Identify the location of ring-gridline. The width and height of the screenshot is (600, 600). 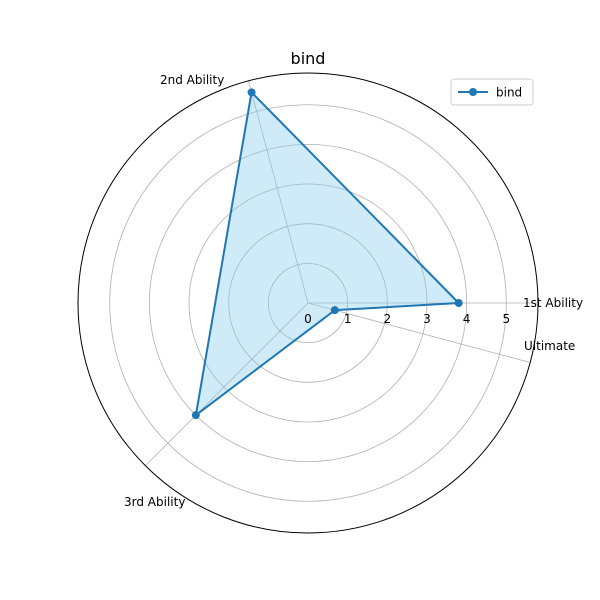
(308, 303).